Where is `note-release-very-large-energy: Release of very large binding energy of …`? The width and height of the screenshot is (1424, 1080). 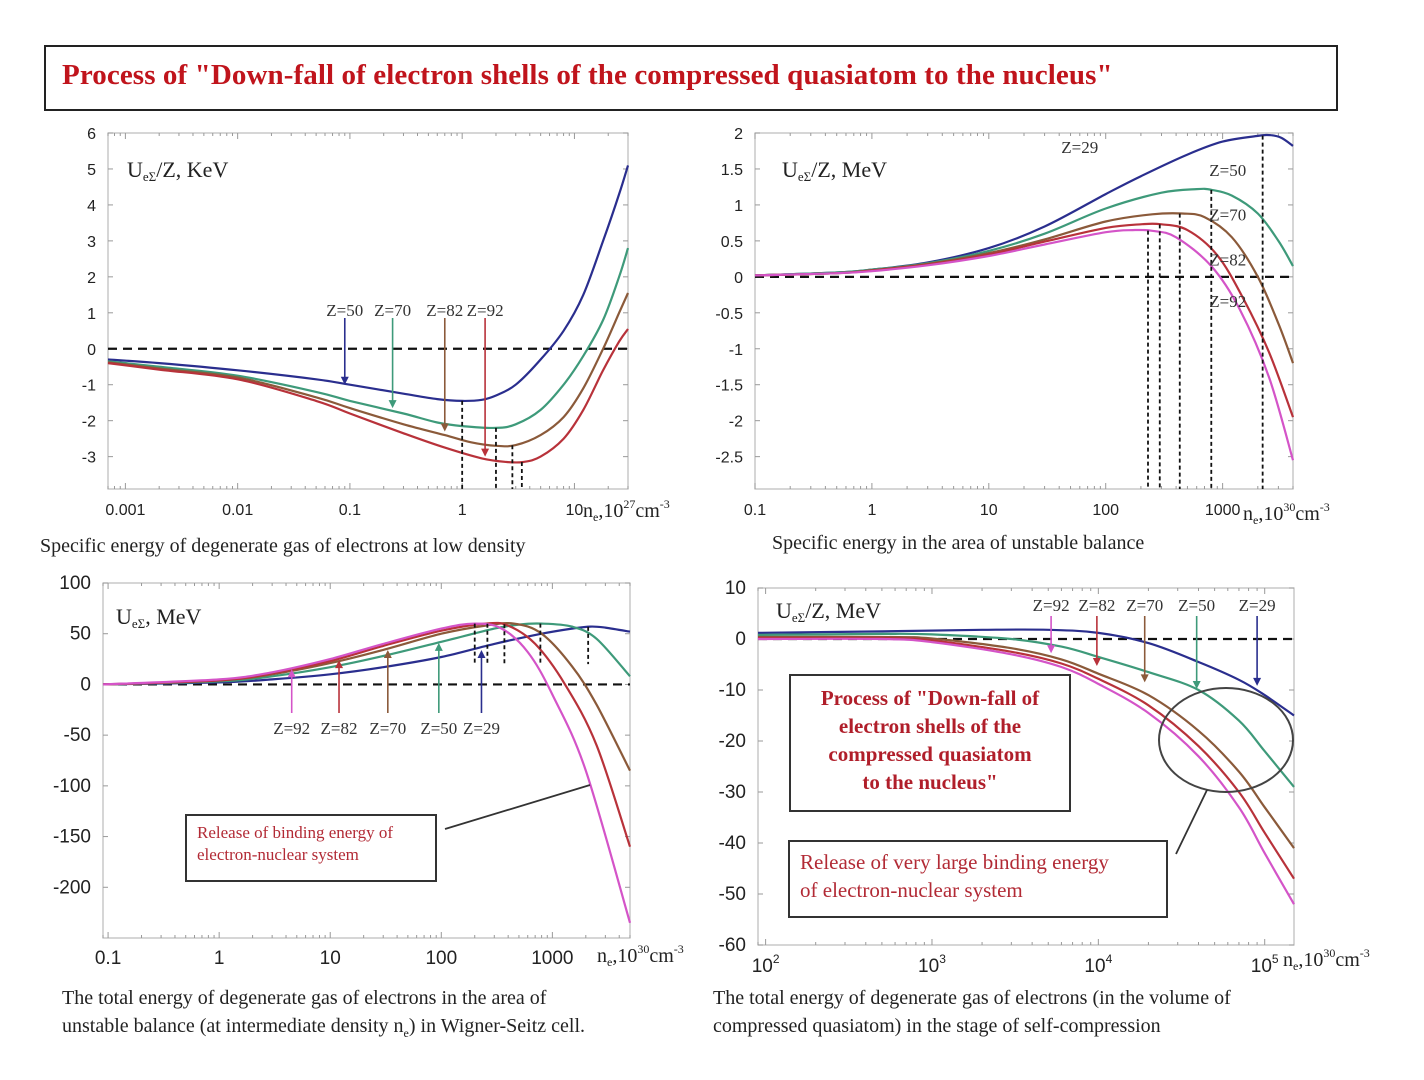 note-release-very-large-energy: Release of very large binding energy of … is located at coordinates (978, 879).